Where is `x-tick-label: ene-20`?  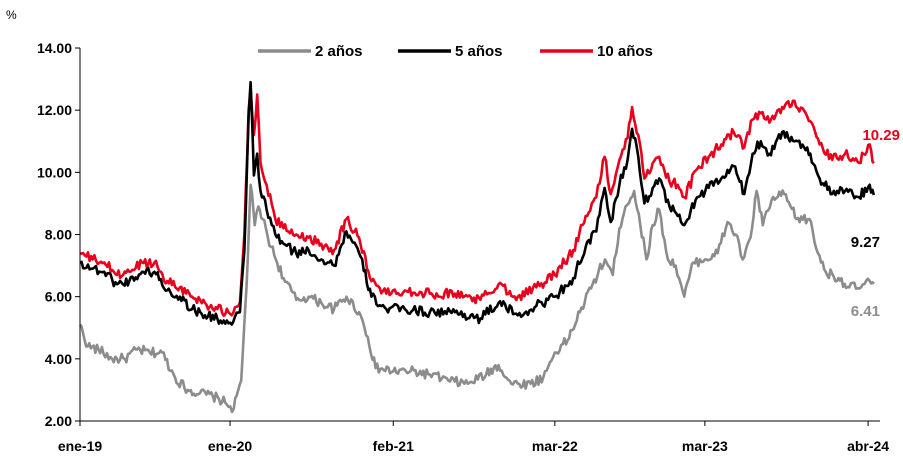 x-tick-label: ene-20 is located at coordinates (230, 446).